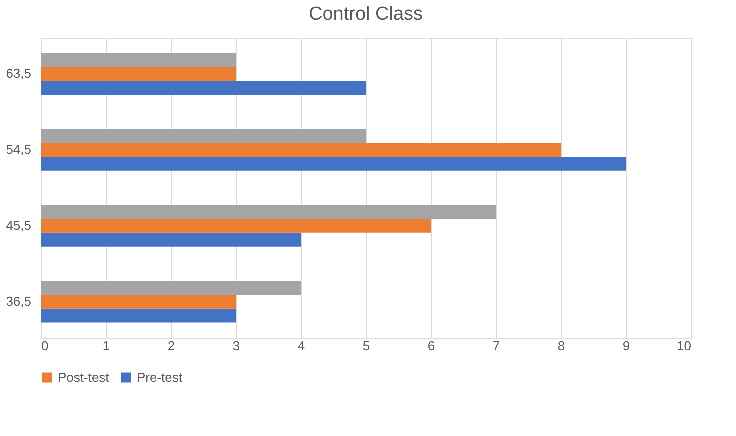  I want to click on x-tick-label: 0, so click(45, 346).